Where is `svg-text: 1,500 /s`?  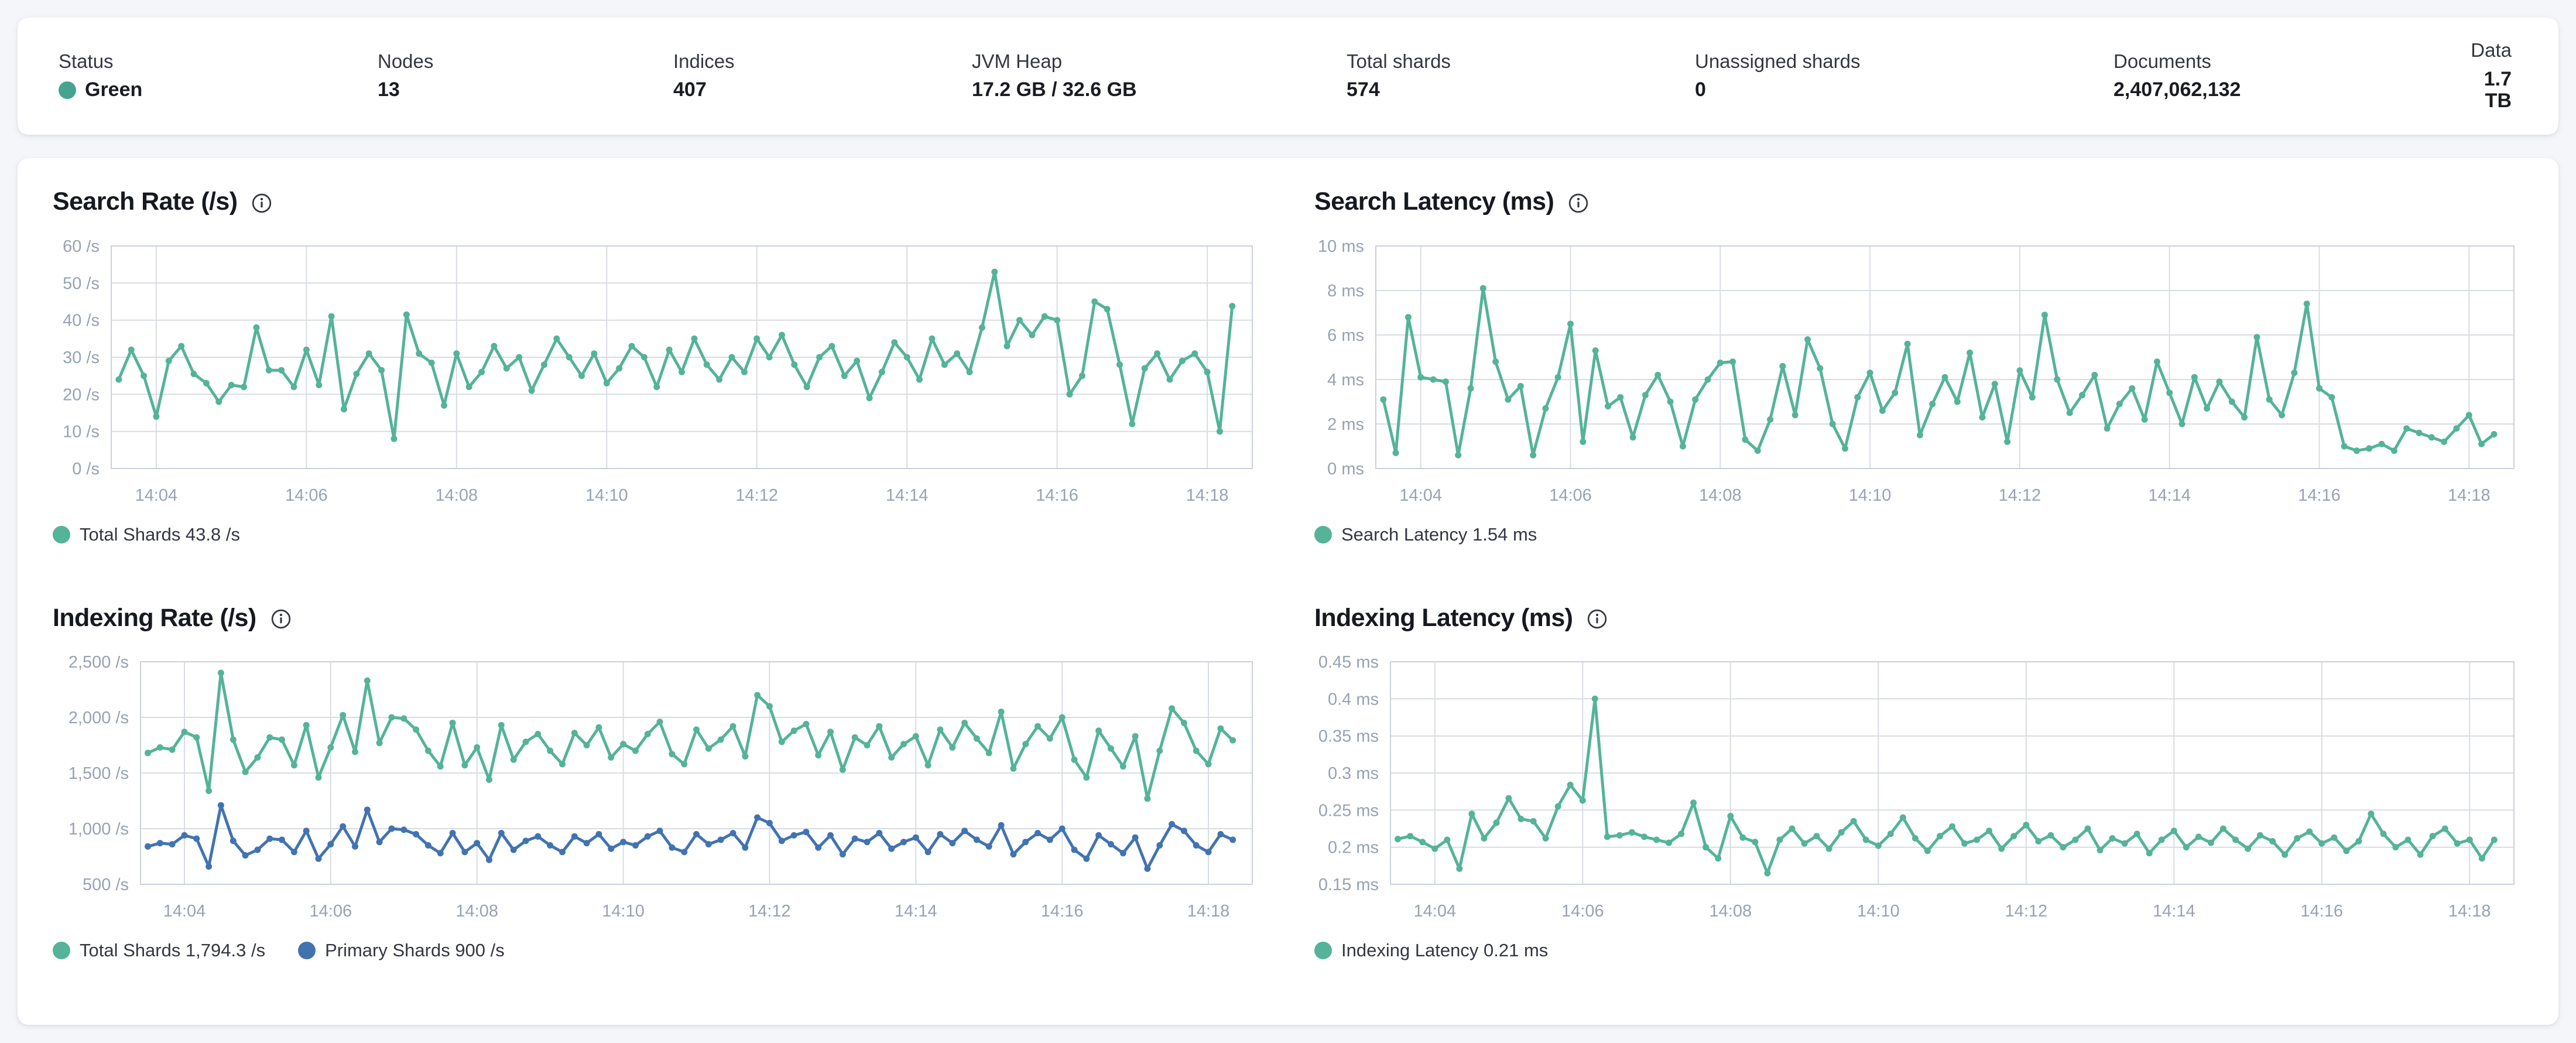
svg-text: 1,500 /s is located at coordinates (98, 773).